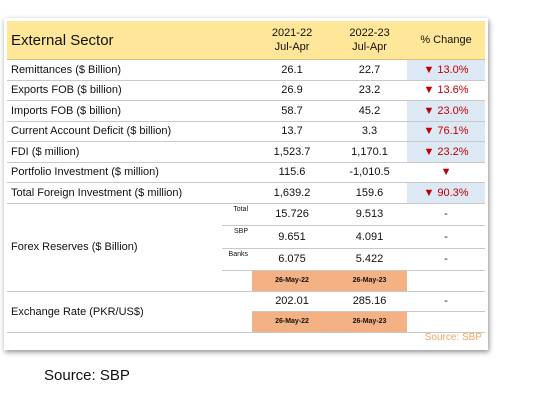 The image size is (536, 413). What do you see at coordinates (292, 33) in the screenshot?
I see `header-period-line: 2021-22` at bounding box center [292, 33].